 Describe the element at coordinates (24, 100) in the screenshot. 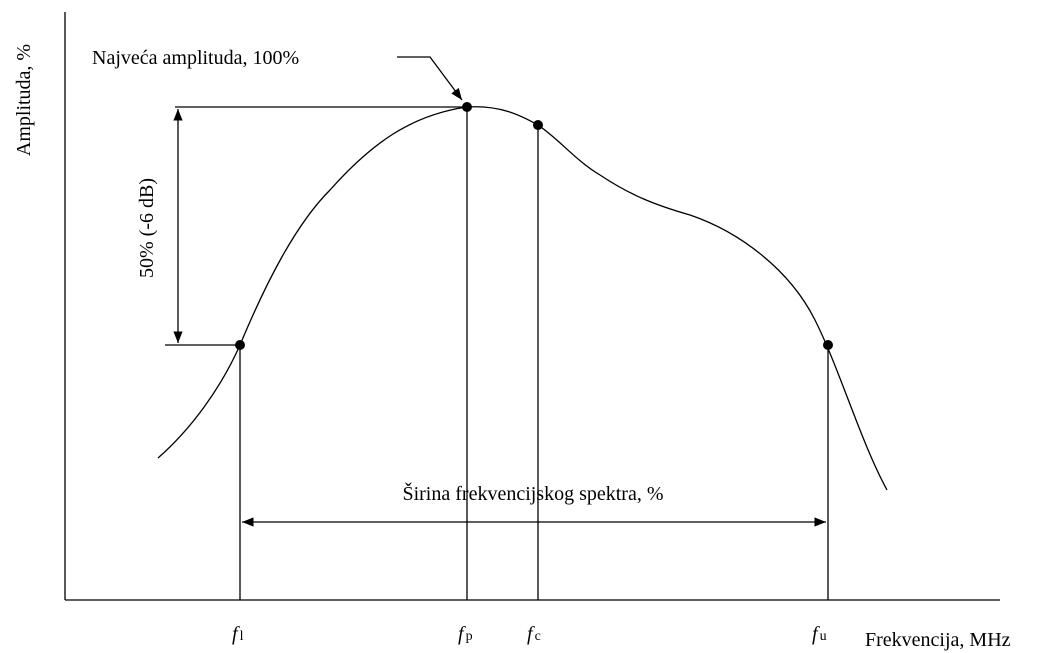

I see `y-axis-label: Amplituda, %` at that location.